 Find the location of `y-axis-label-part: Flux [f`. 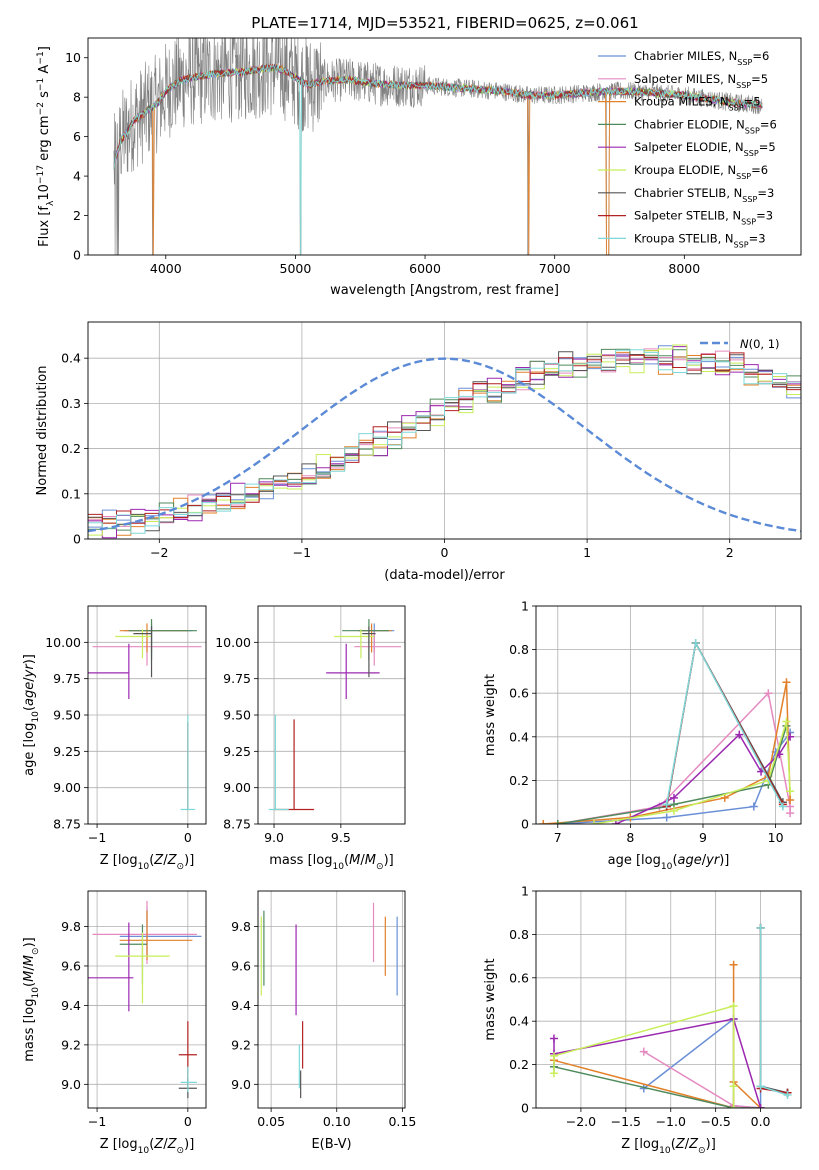

y-axis-label-part: Flux [f is located at coordinates (44, 226).